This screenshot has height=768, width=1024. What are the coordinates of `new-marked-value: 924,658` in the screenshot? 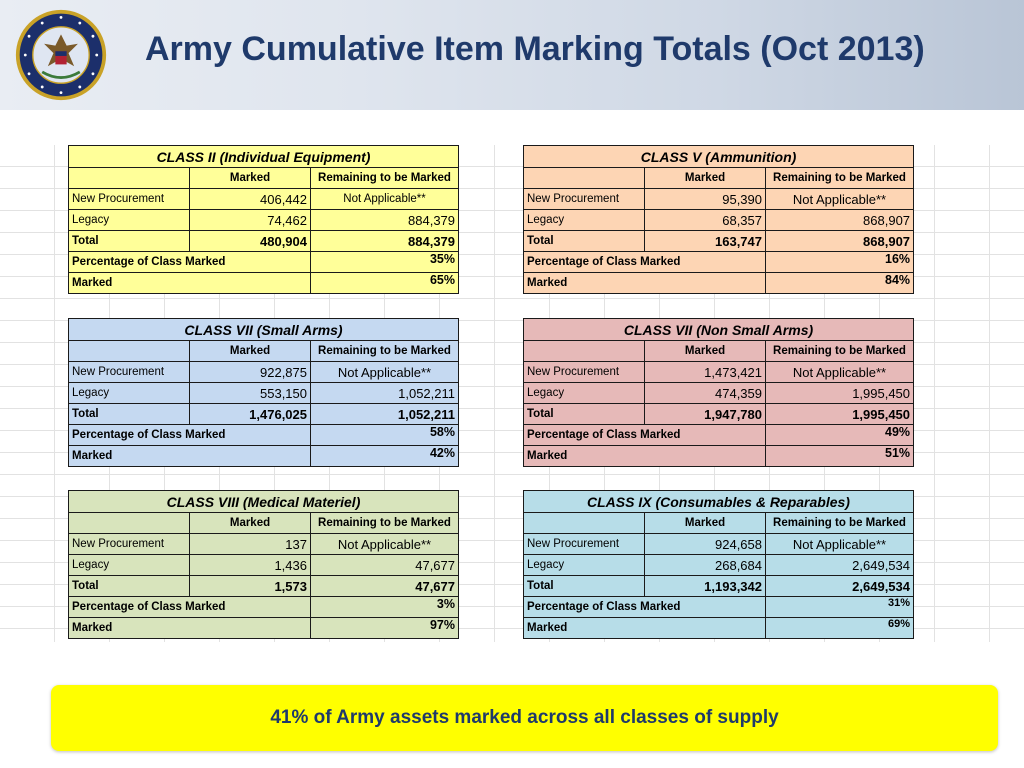 It's located at (705, 544).